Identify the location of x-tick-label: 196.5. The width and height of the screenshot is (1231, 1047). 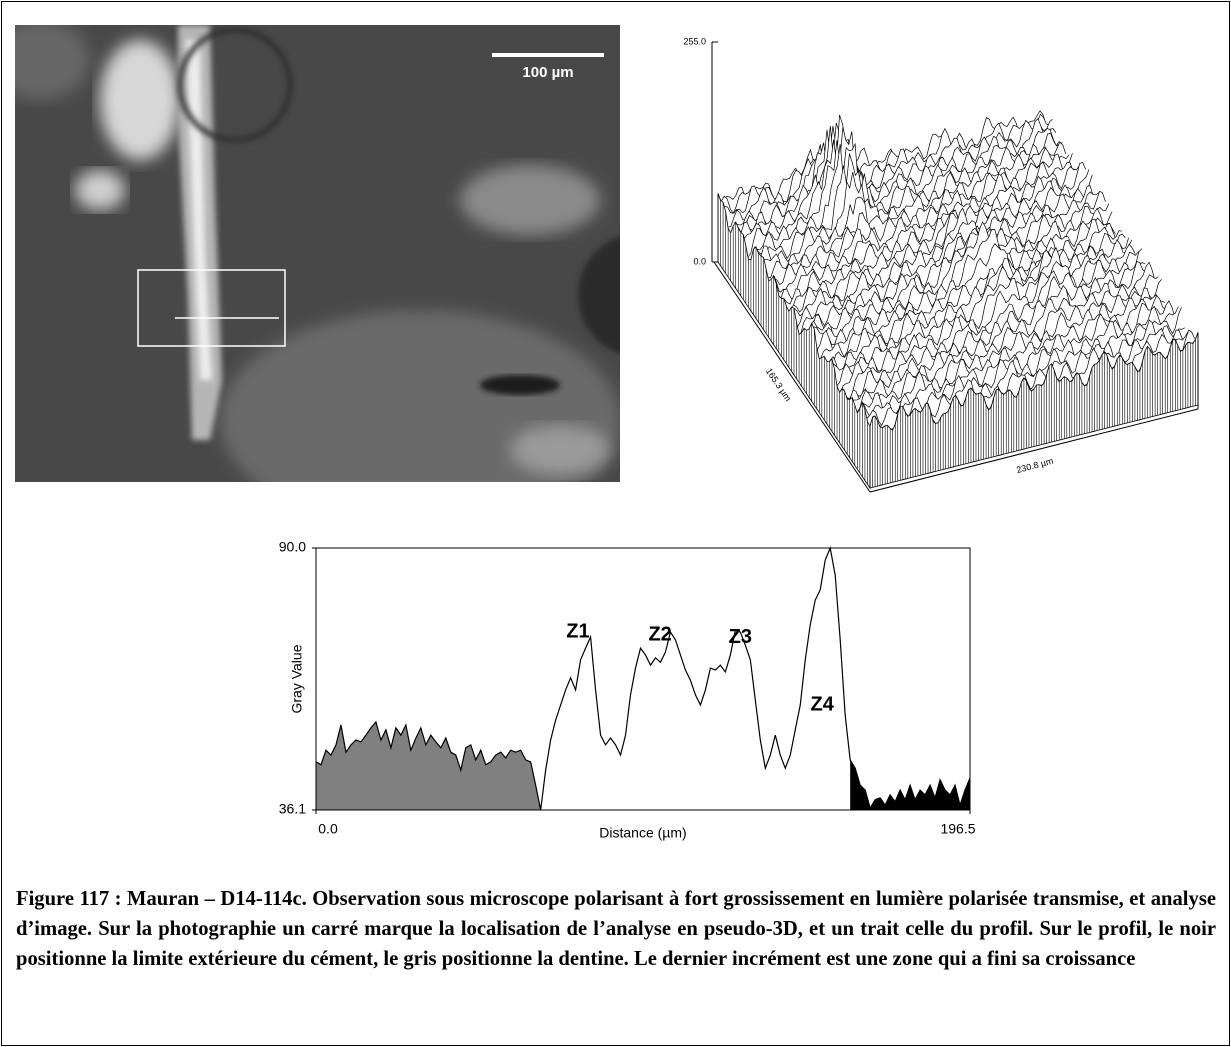
(957, 829).